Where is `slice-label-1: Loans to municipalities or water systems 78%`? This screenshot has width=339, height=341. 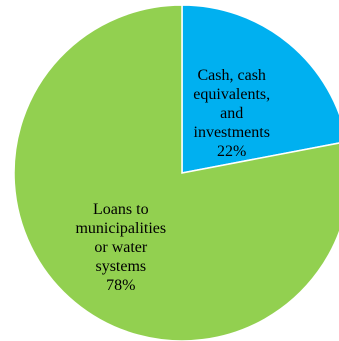
slice-label-1: Loans to municipalities or water systems 78% is located at coordinates (120, 247).